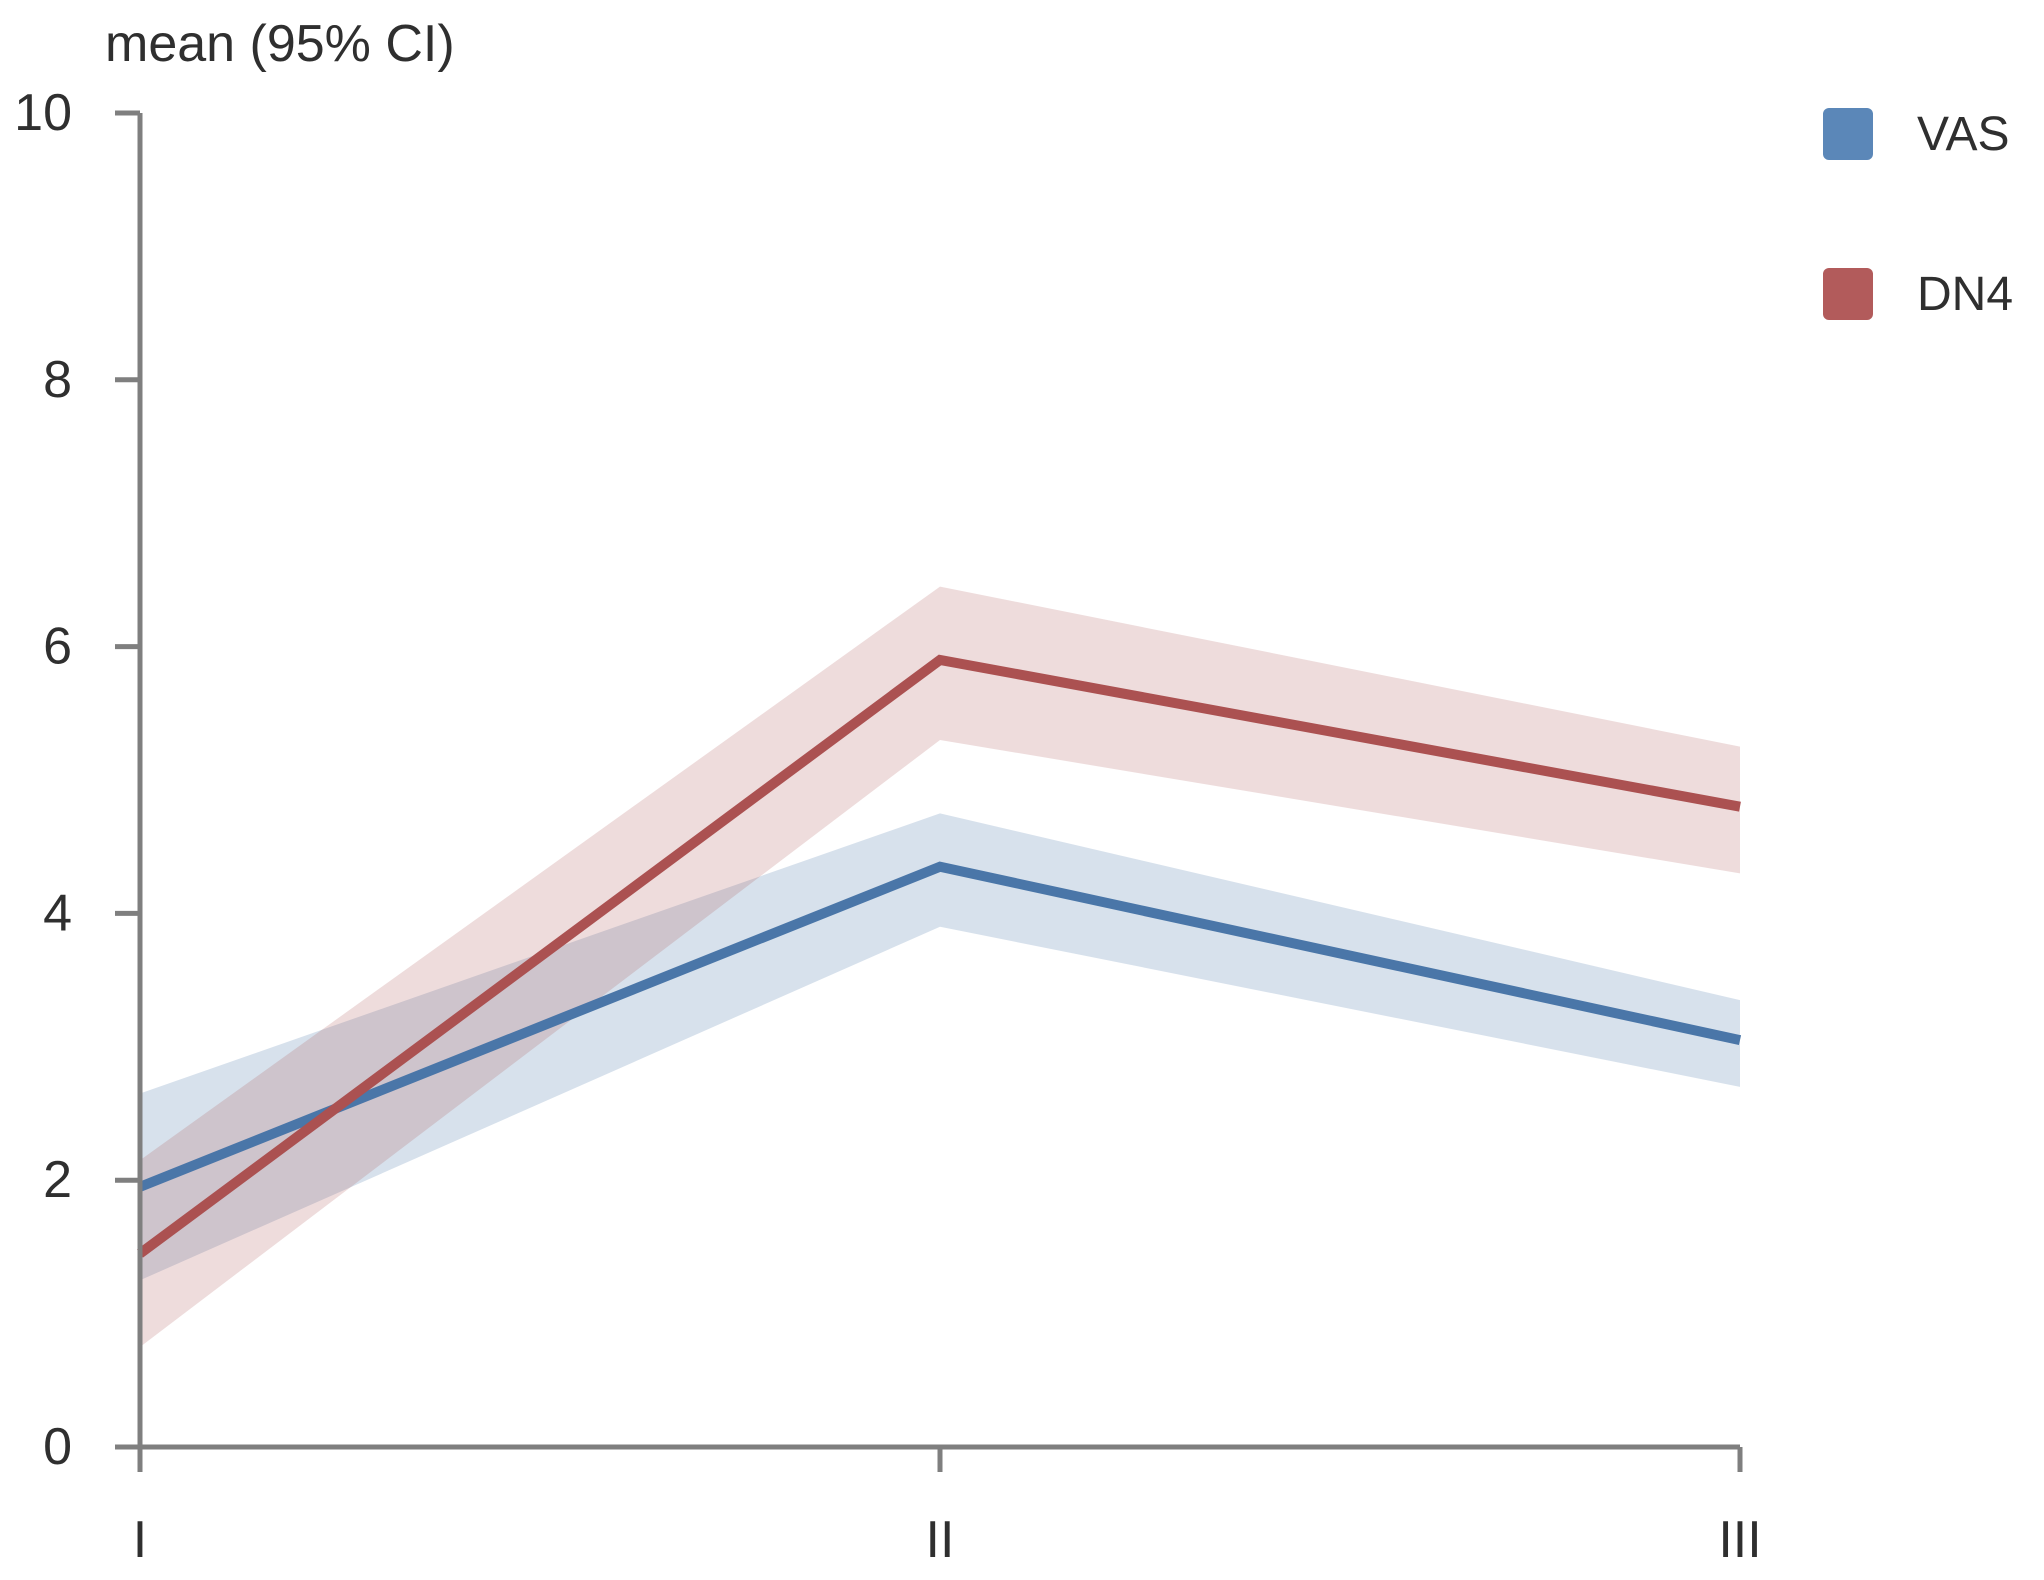  What do you see at coordinates (1965, 294) in the screenshot?
I see `legend-label-dn4: DN4` at bounding box center [1965, 294].